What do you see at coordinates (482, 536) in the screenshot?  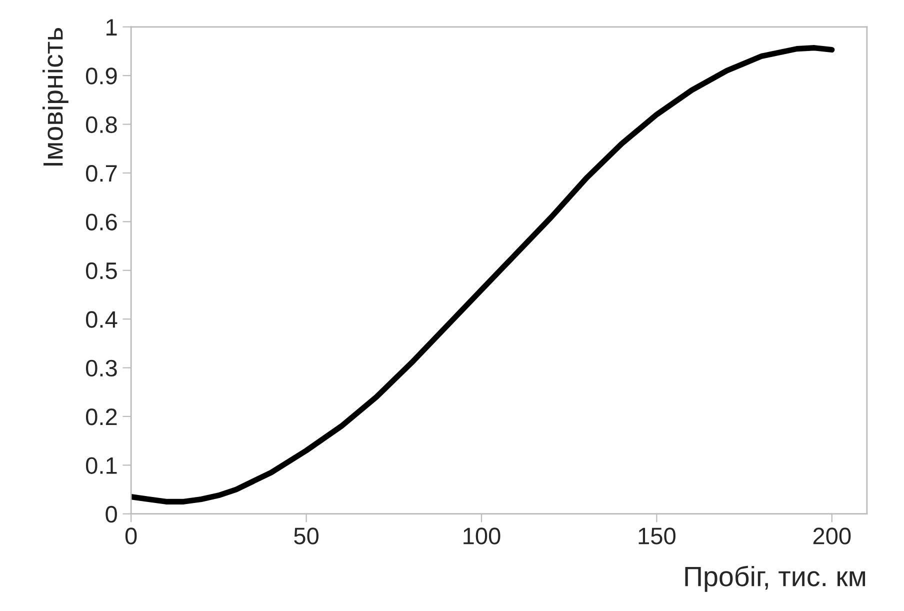 I see `x-tick-label: 100` at bounding box center [482, 536].